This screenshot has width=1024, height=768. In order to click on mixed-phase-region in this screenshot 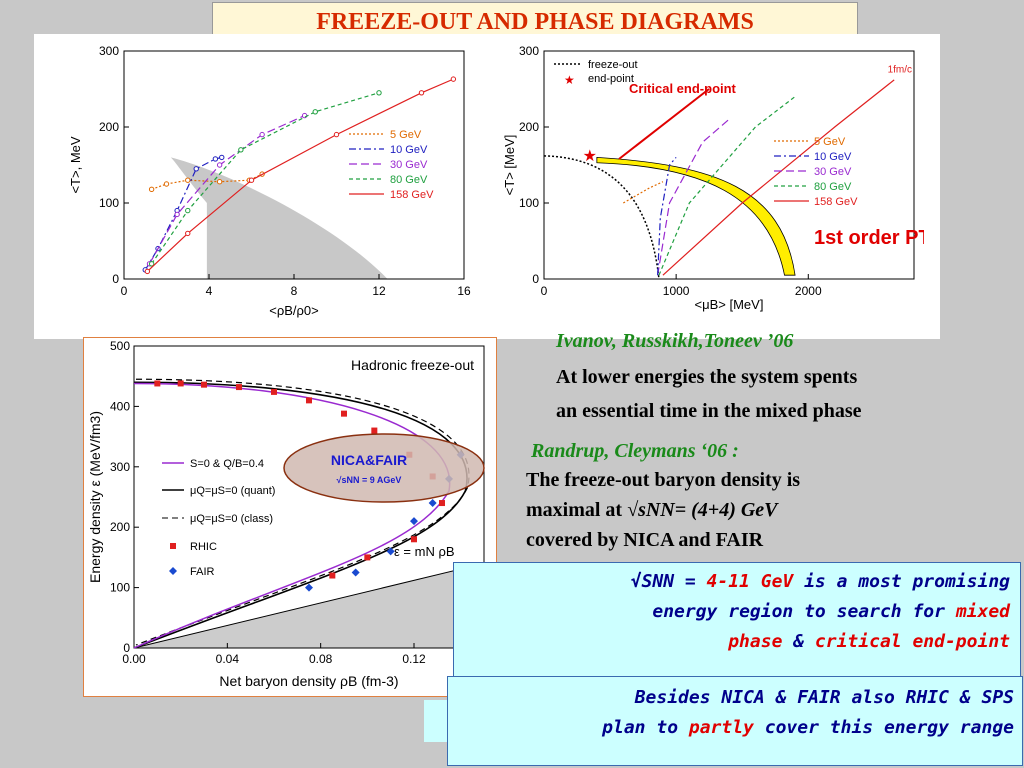, I will do `click(279, 218)`.